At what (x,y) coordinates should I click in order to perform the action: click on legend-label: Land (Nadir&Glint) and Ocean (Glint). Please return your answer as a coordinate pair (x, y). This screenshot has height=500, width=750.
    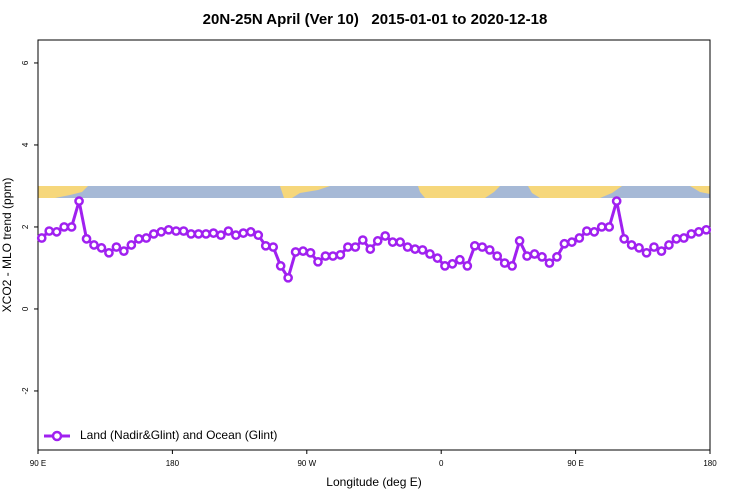
    Looking at the image, I should click on (178, 435).